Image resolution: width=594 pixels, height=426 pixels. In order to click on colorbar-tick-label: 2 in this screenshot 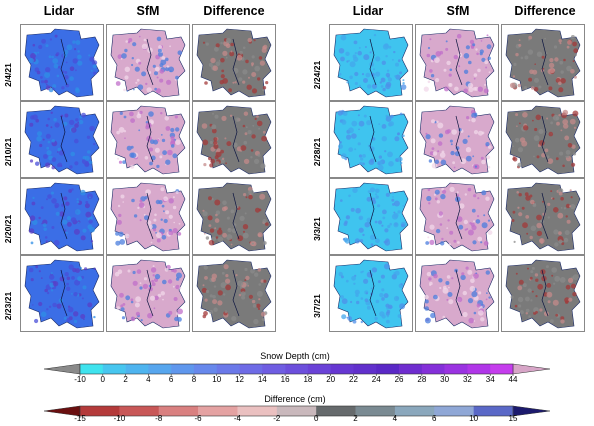, I will do `click(355, 418)`.